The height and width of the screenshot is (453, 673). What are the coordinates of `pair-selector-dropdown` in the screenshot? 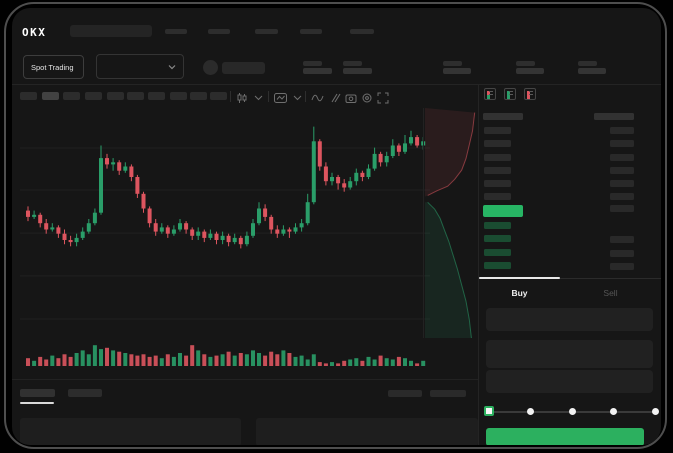 It's located at (140, 66).